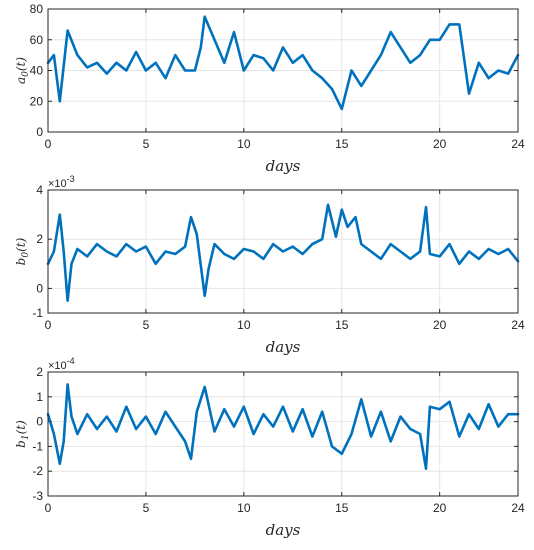 The image size is (534, 550). I want to click on y-tick-label: 40, so click(37, 71).